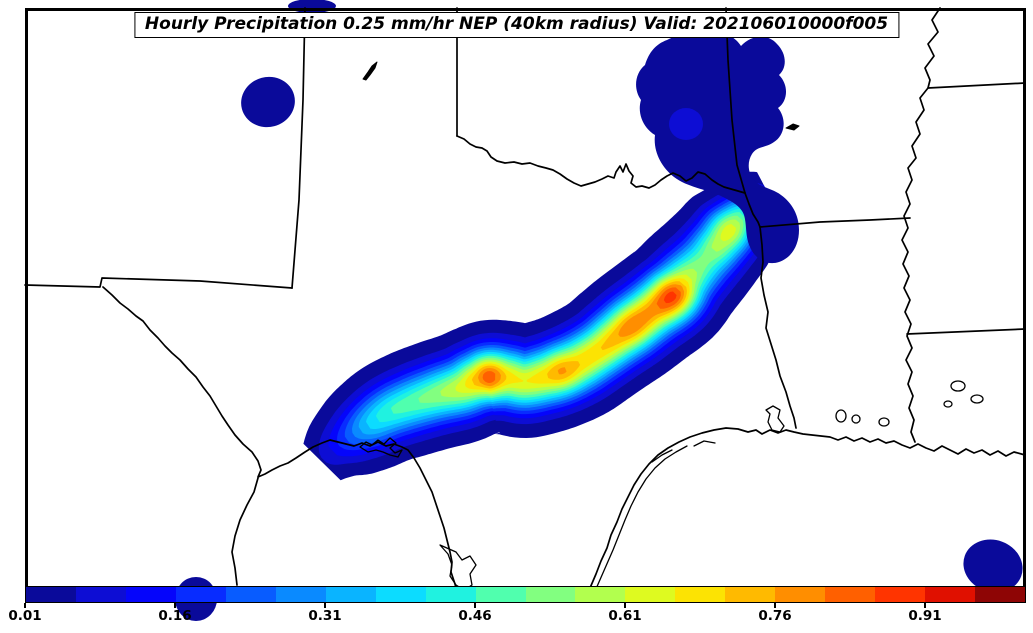 The height and width of the screenshot is (633, 1033). I want to click on colorbar, so click(525, 594).